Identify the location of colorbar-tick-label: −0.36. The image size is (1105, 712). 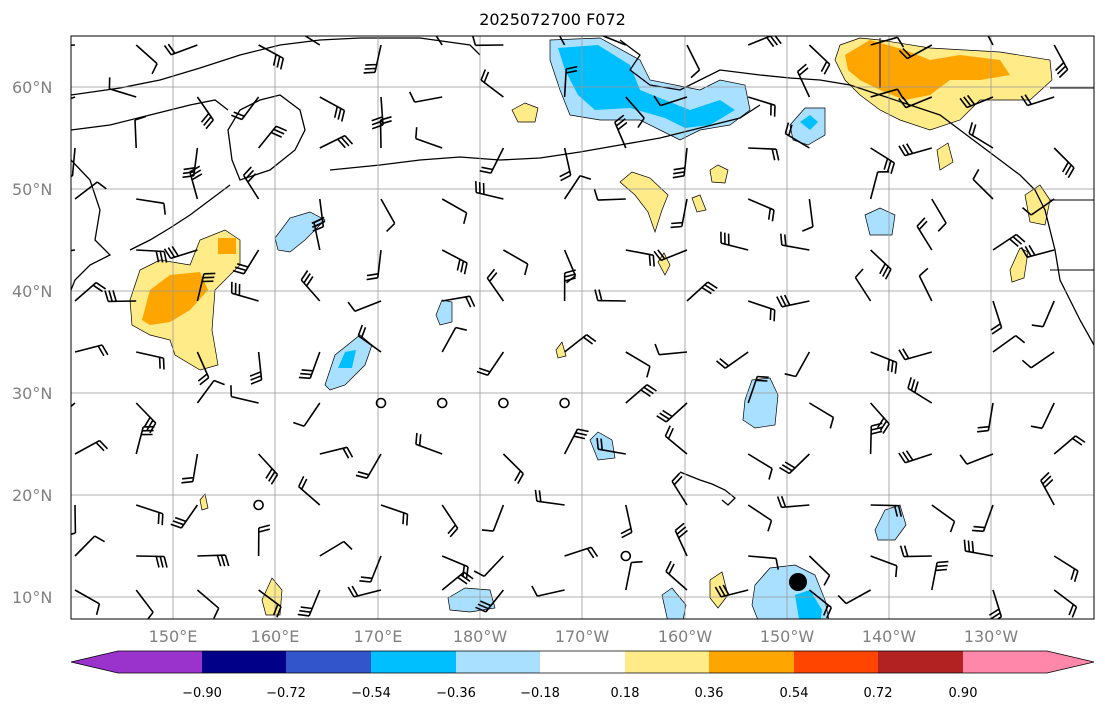
(456, 693).